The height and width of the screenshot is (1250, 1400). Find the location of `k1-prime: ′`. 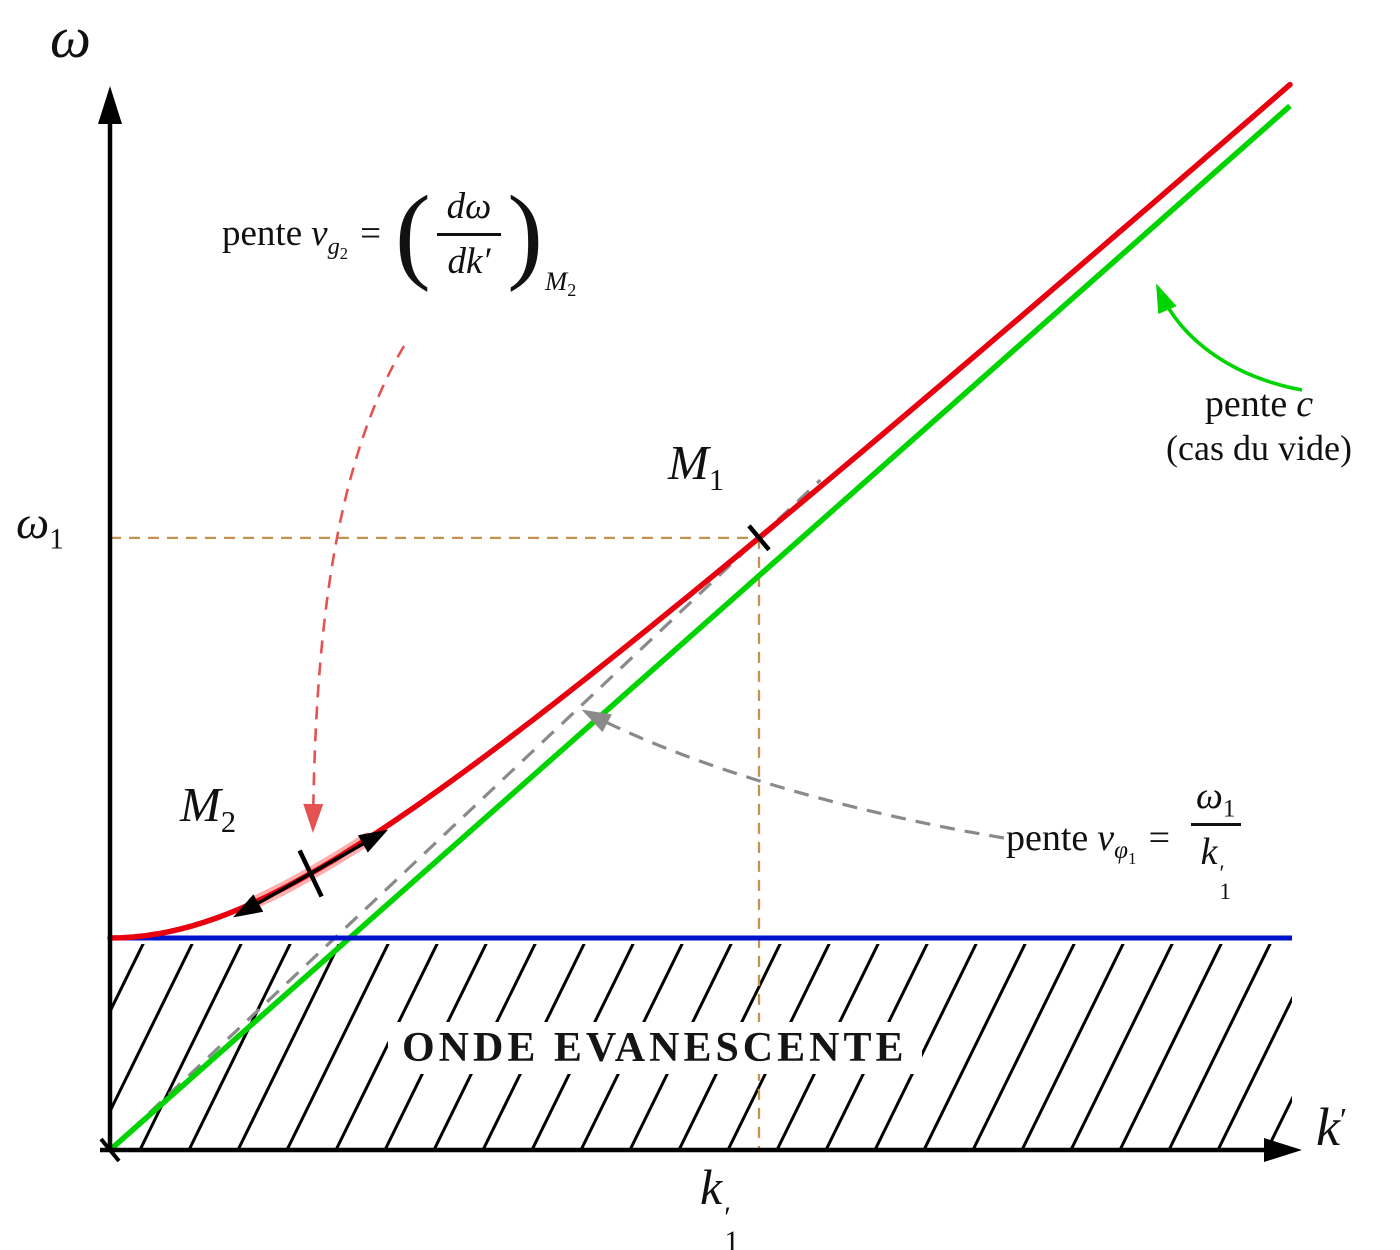

k1-prime: ′ is located at coordinates (727, 1217).